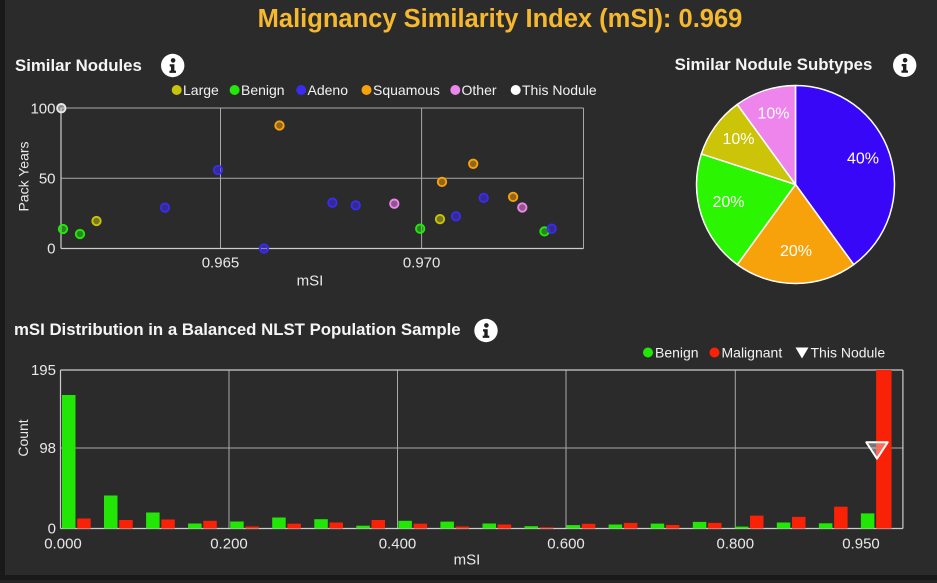 This screenshot has width=937, height=583. What do you see at coordinates (752, 353) in the screenshot?
I see `svg-text: Malignant` at bounding box center [752, 353].